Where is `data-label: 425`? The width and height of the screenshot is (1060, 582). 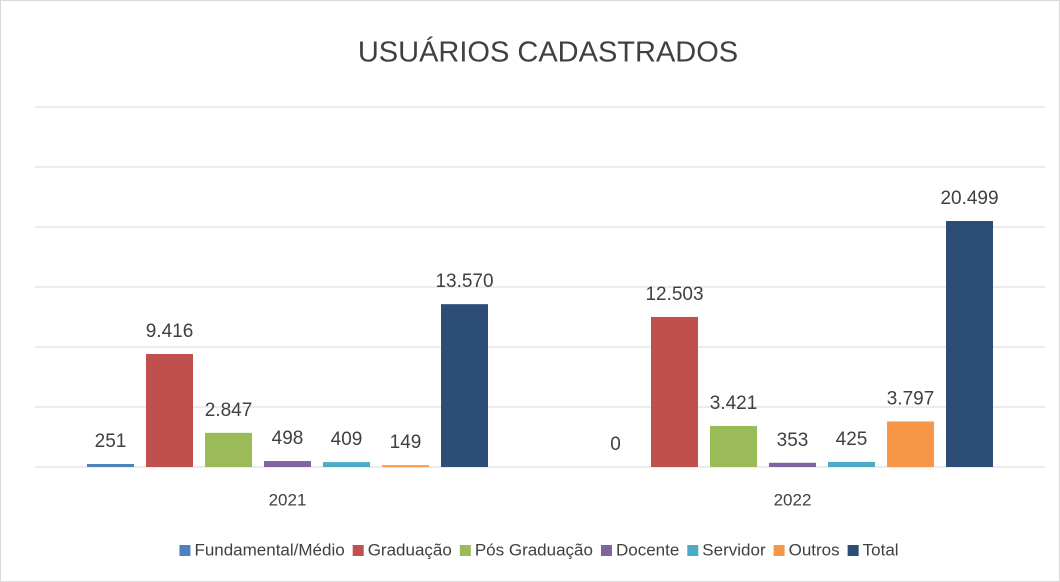
data-label: 425 is located at coordinates (852, 439).